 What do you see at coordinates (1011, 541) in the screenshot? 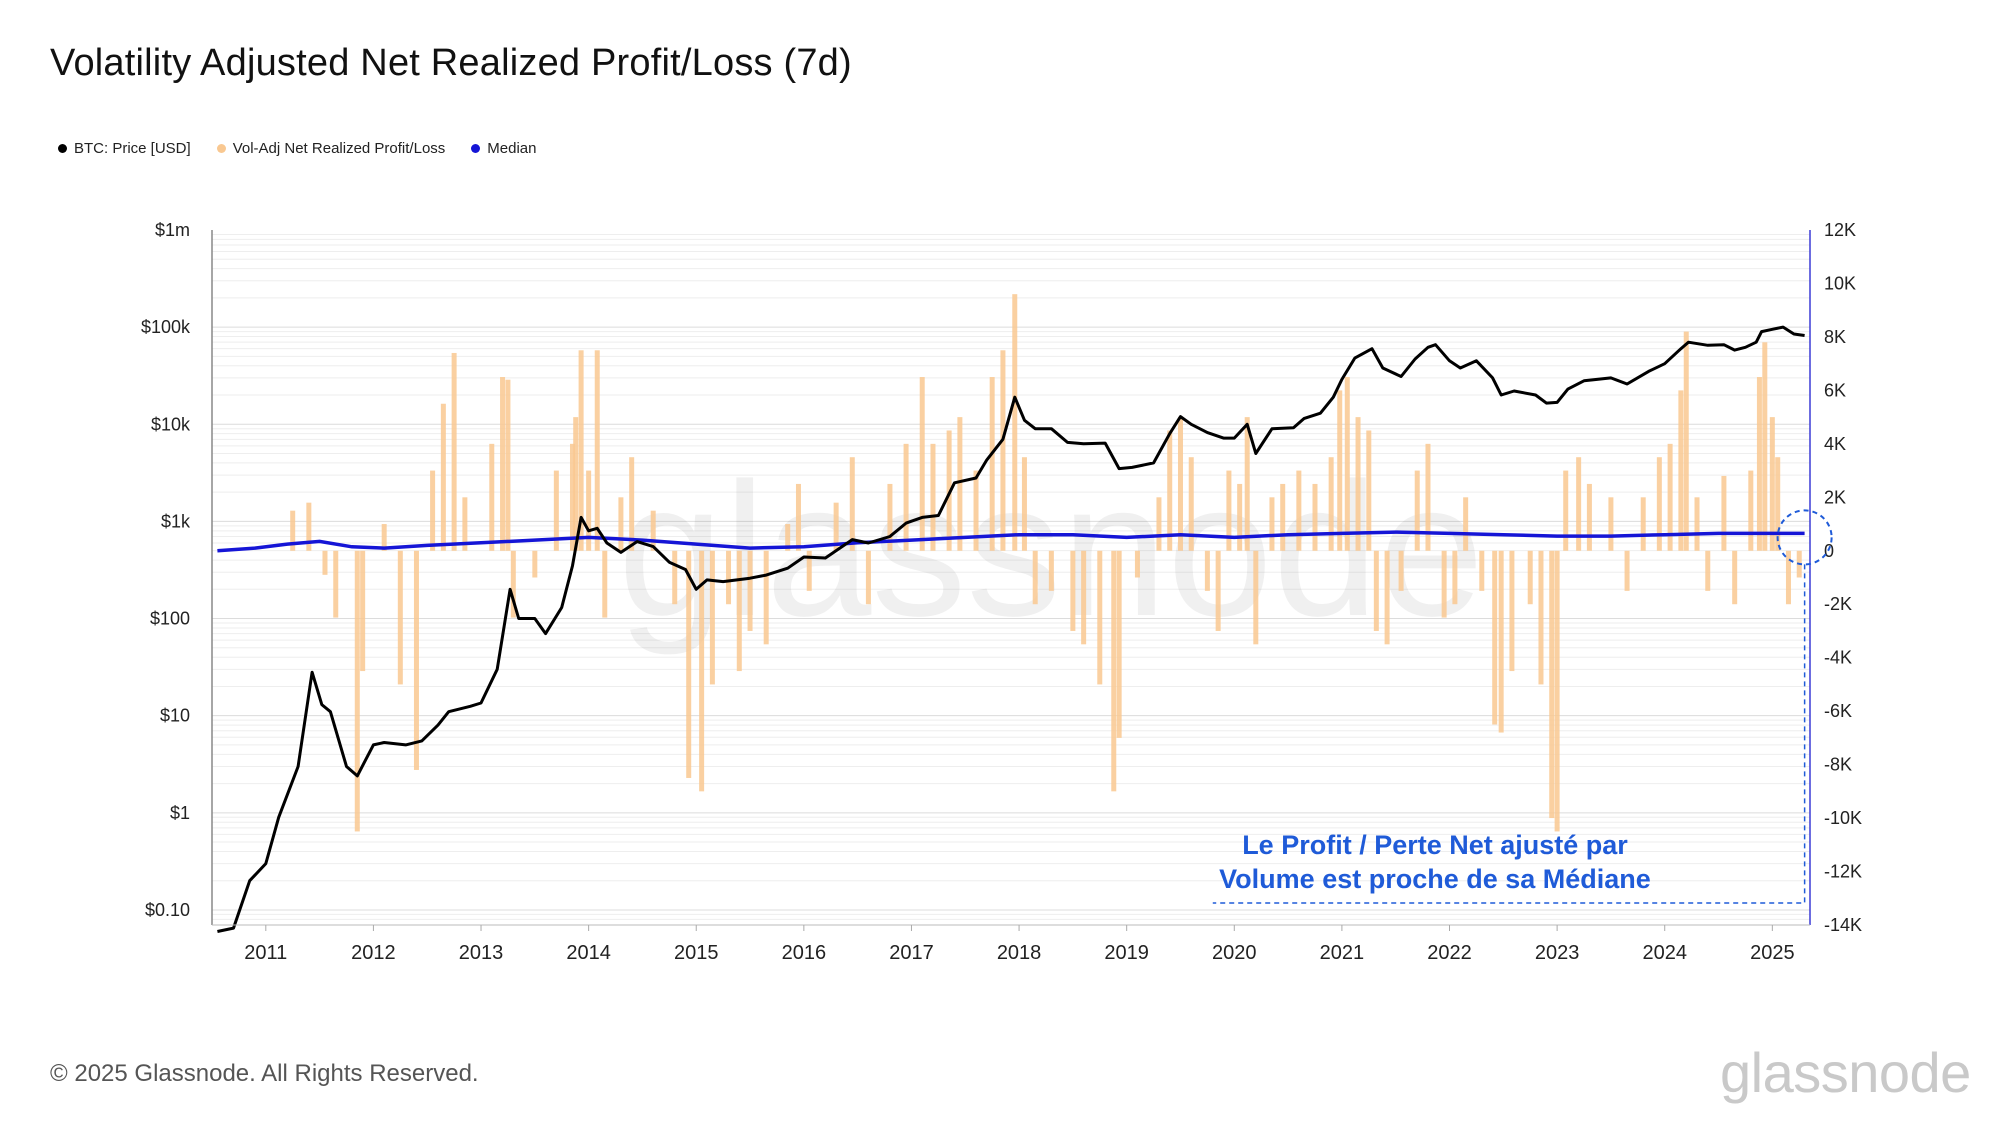
I see `median-line` at bounding box center [1011, 541].